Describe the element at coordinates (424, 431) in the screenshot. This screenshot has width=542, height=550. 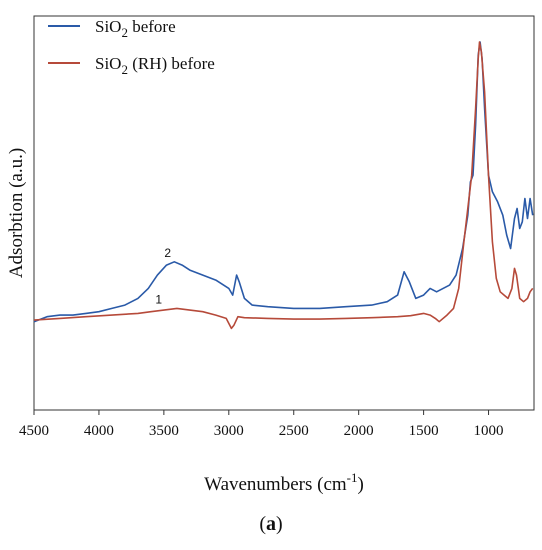
I see `x-tick-label: 1500` at that location.